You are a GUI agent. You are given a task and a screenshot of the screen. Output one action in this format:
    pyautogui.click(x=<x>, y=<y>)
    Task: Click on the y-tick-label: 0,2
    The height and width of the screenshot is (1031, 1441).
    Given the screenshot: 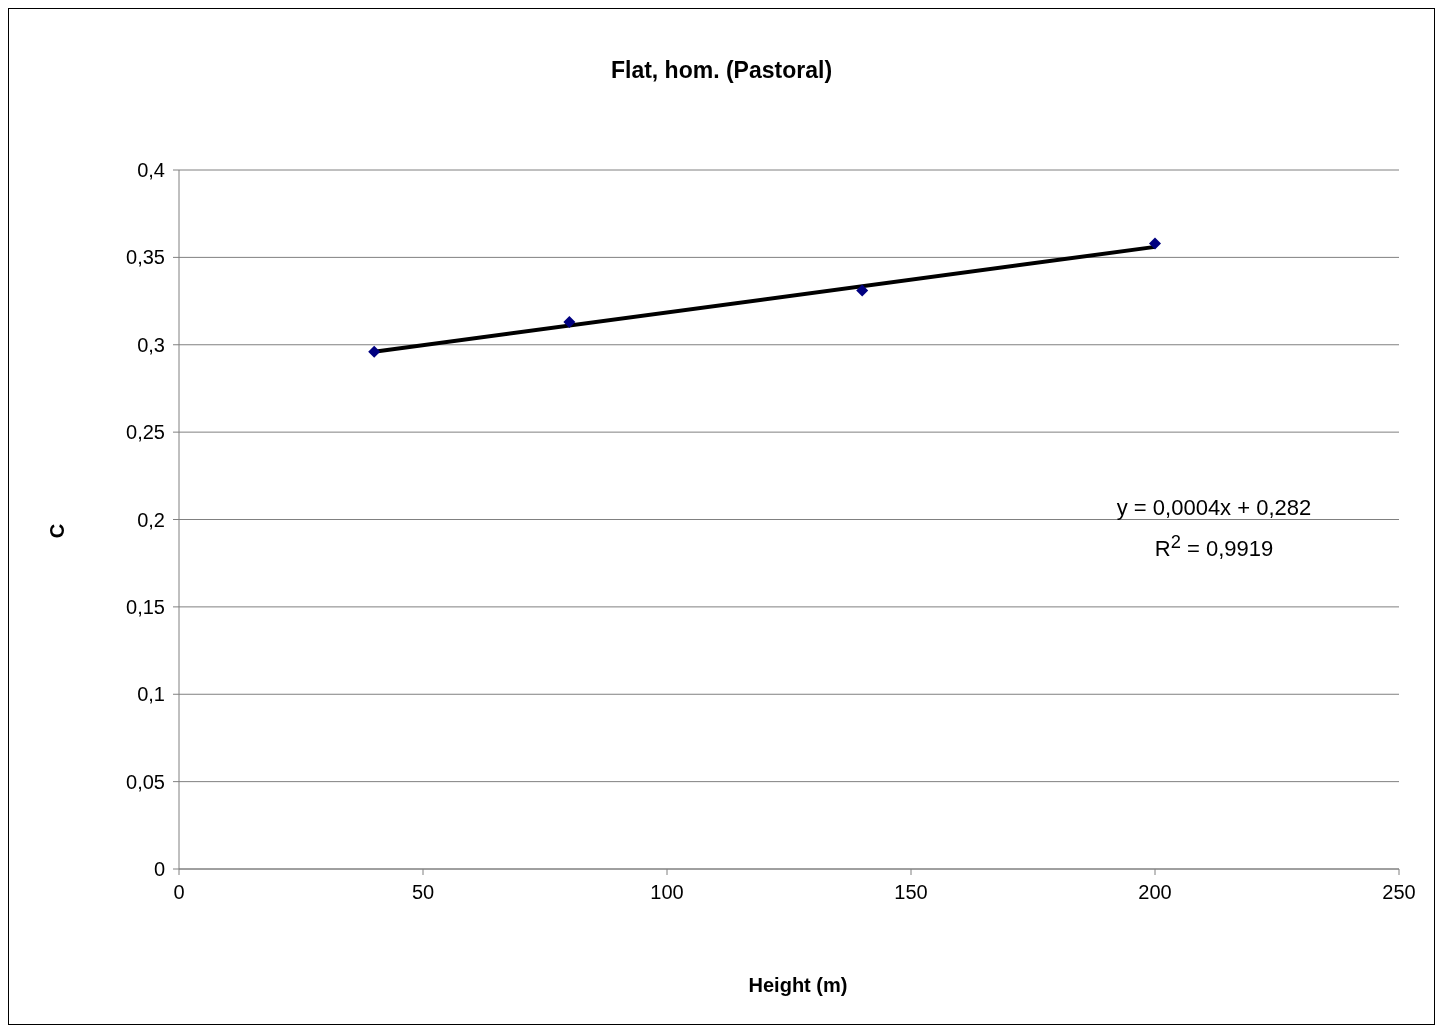 What is the action you would take?
    pyautogui.click(x=151, y=519)
    